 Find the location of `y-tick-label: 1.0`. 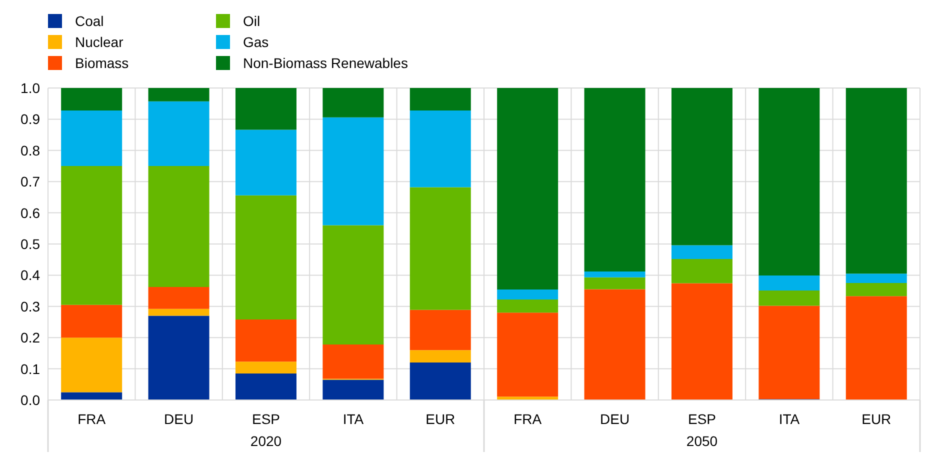

y-tick-label: 1.0 is located at coordinates (30, 88).